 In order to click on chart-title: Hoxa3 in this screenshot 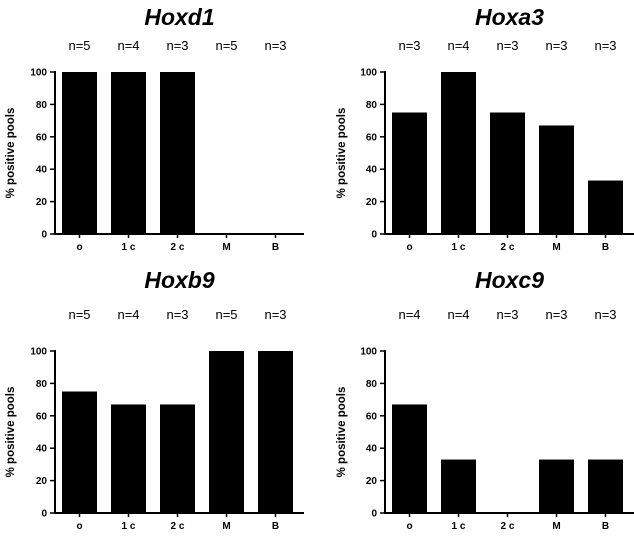, I will do `click(509, 17)`.